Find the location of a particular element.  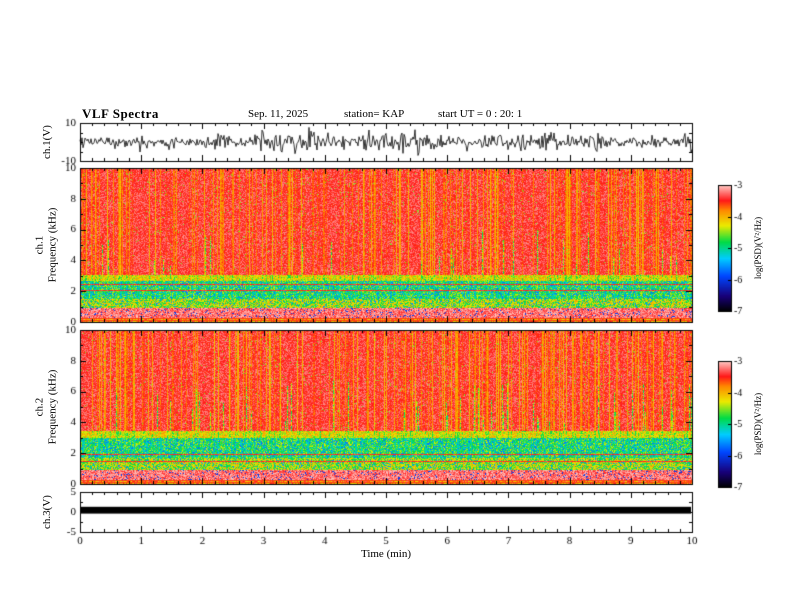

ch1-frequency-axis-label: ch.1 Frequency (kHz) is located at coordinates (45, 245).